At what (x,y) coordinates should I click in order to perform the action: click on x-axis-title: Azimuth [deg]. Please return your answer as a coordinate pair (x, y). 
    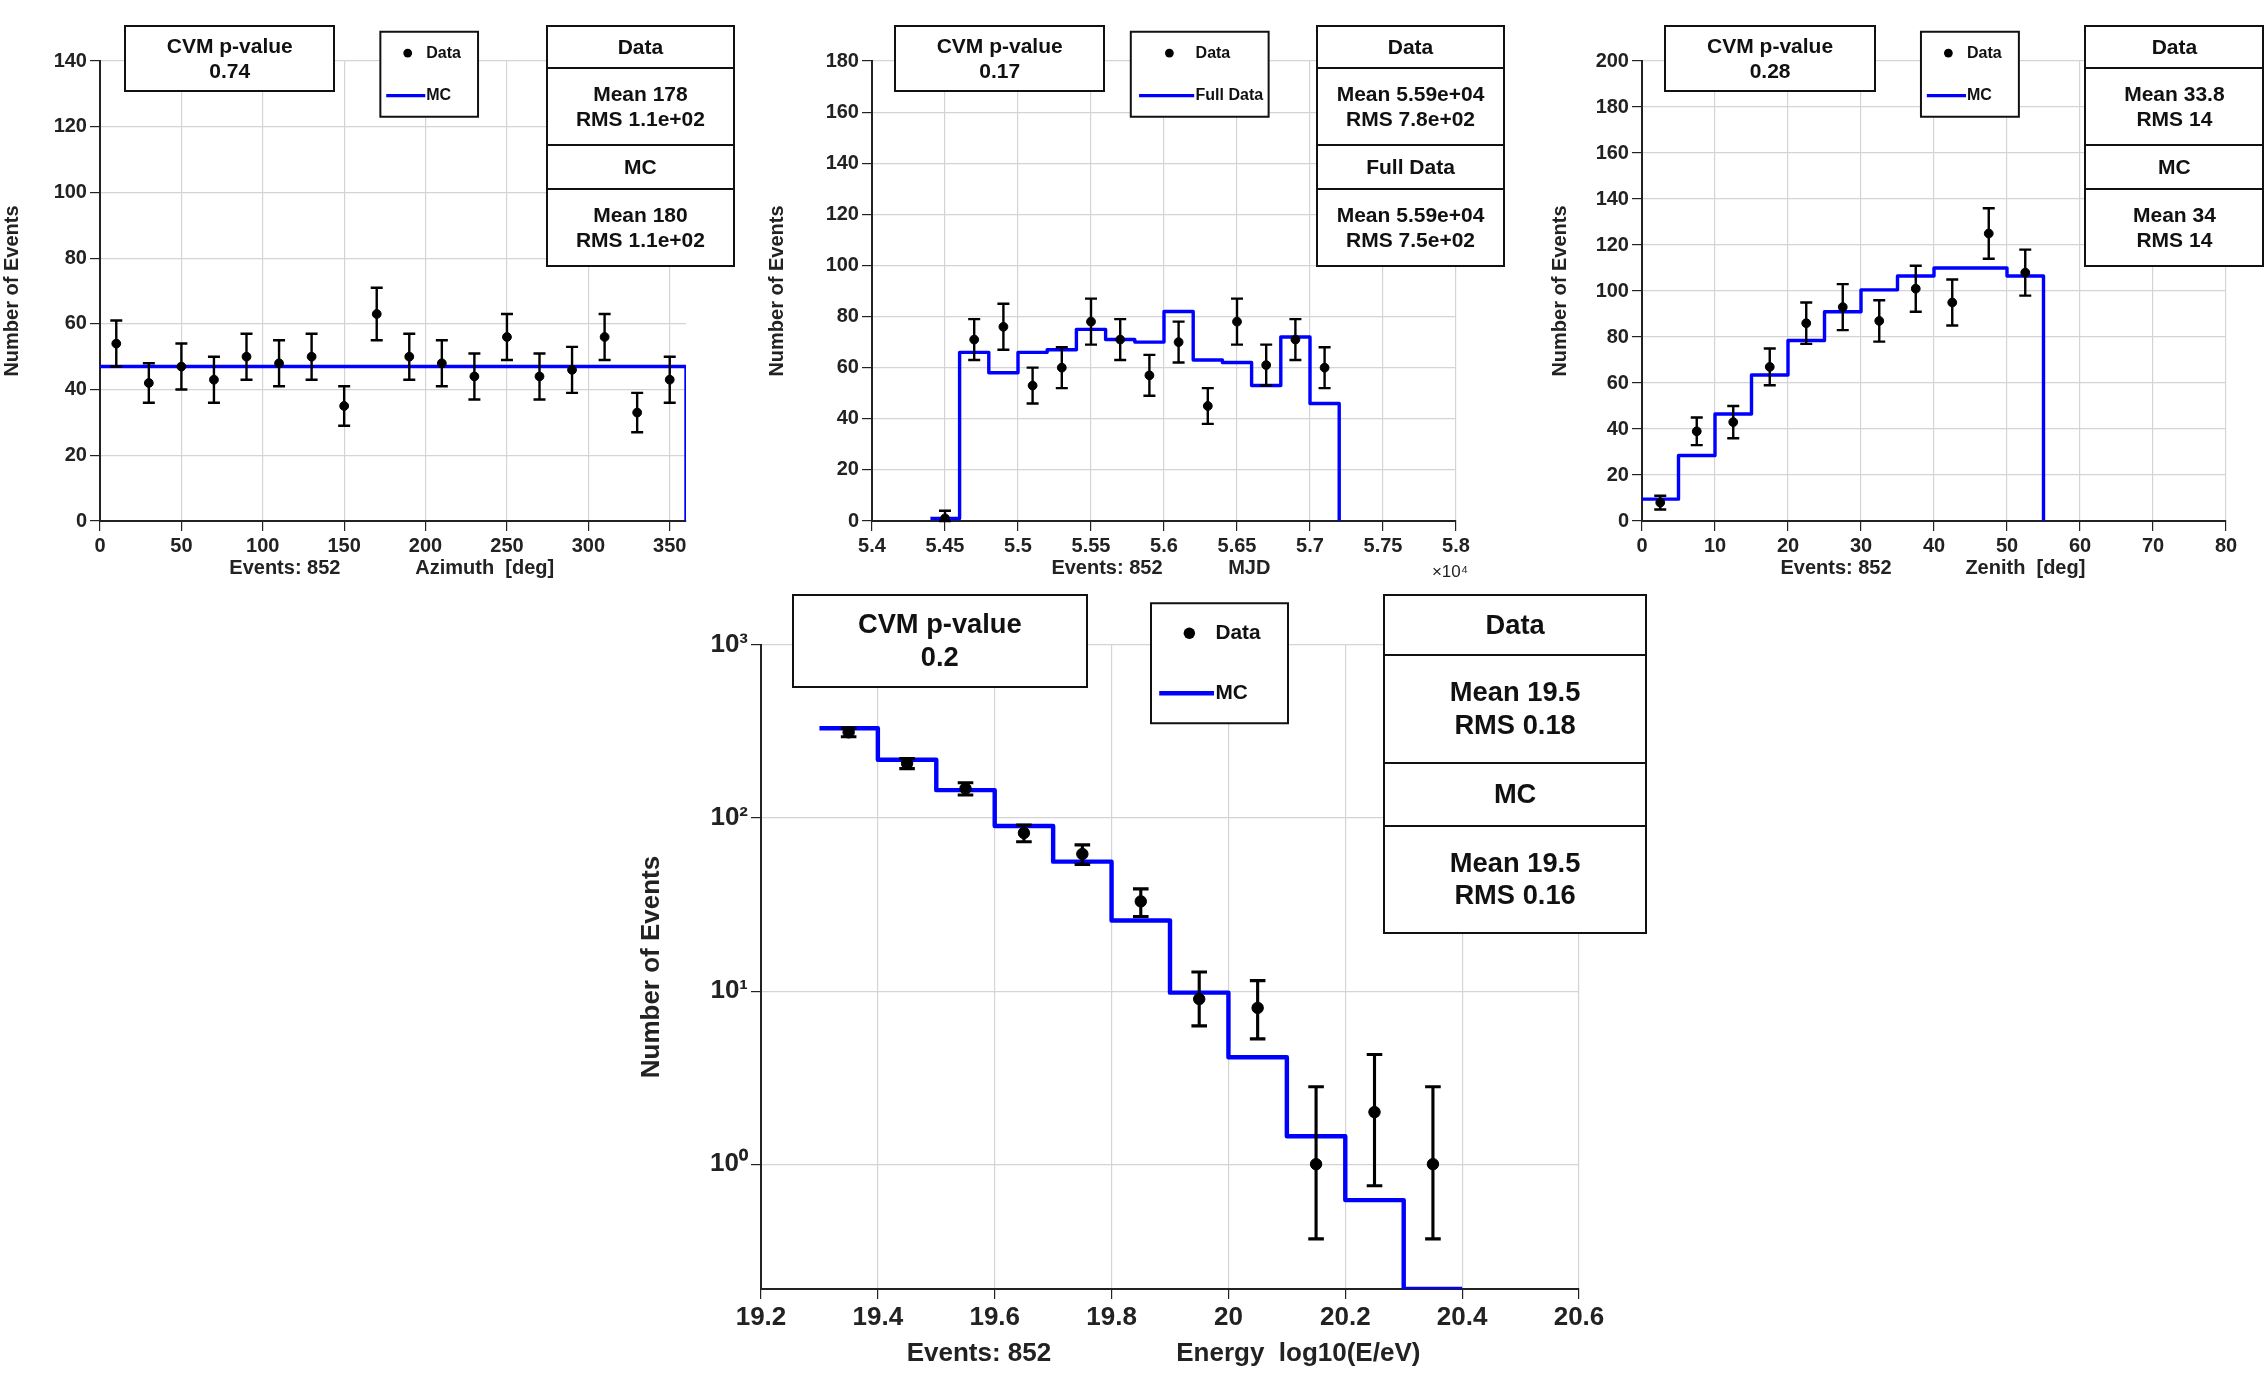
    Looking at the image, I should click on (485, 566).